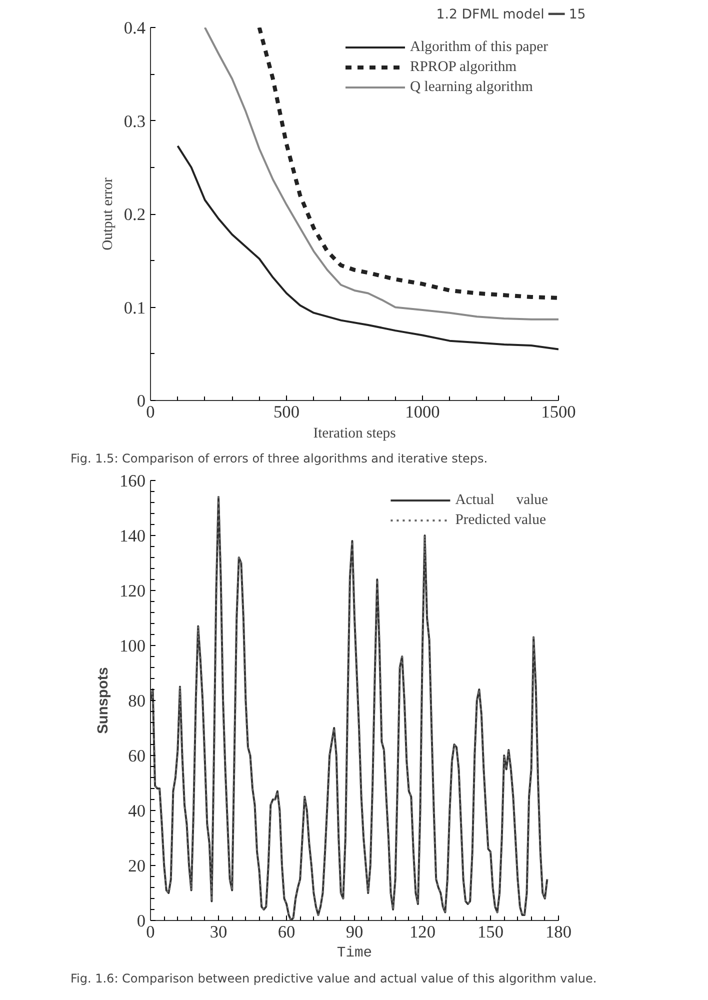 This screenshot has width=708, height=1000. I want to click on y-axis-title: Sunspots, so click(104, 700).